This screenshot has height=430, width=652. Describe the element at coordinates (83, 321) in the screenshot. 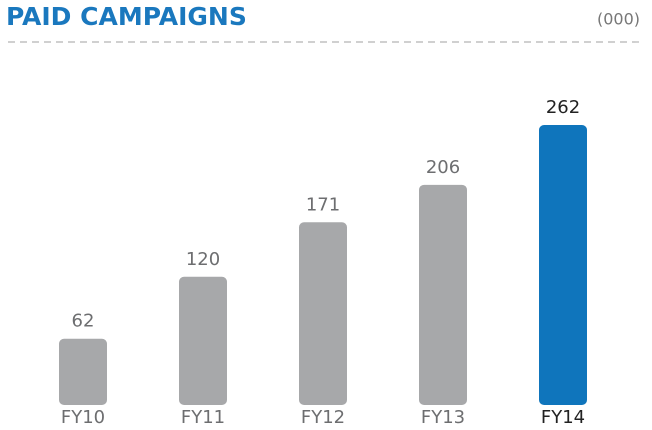

I see `value-label: 62` at that location.